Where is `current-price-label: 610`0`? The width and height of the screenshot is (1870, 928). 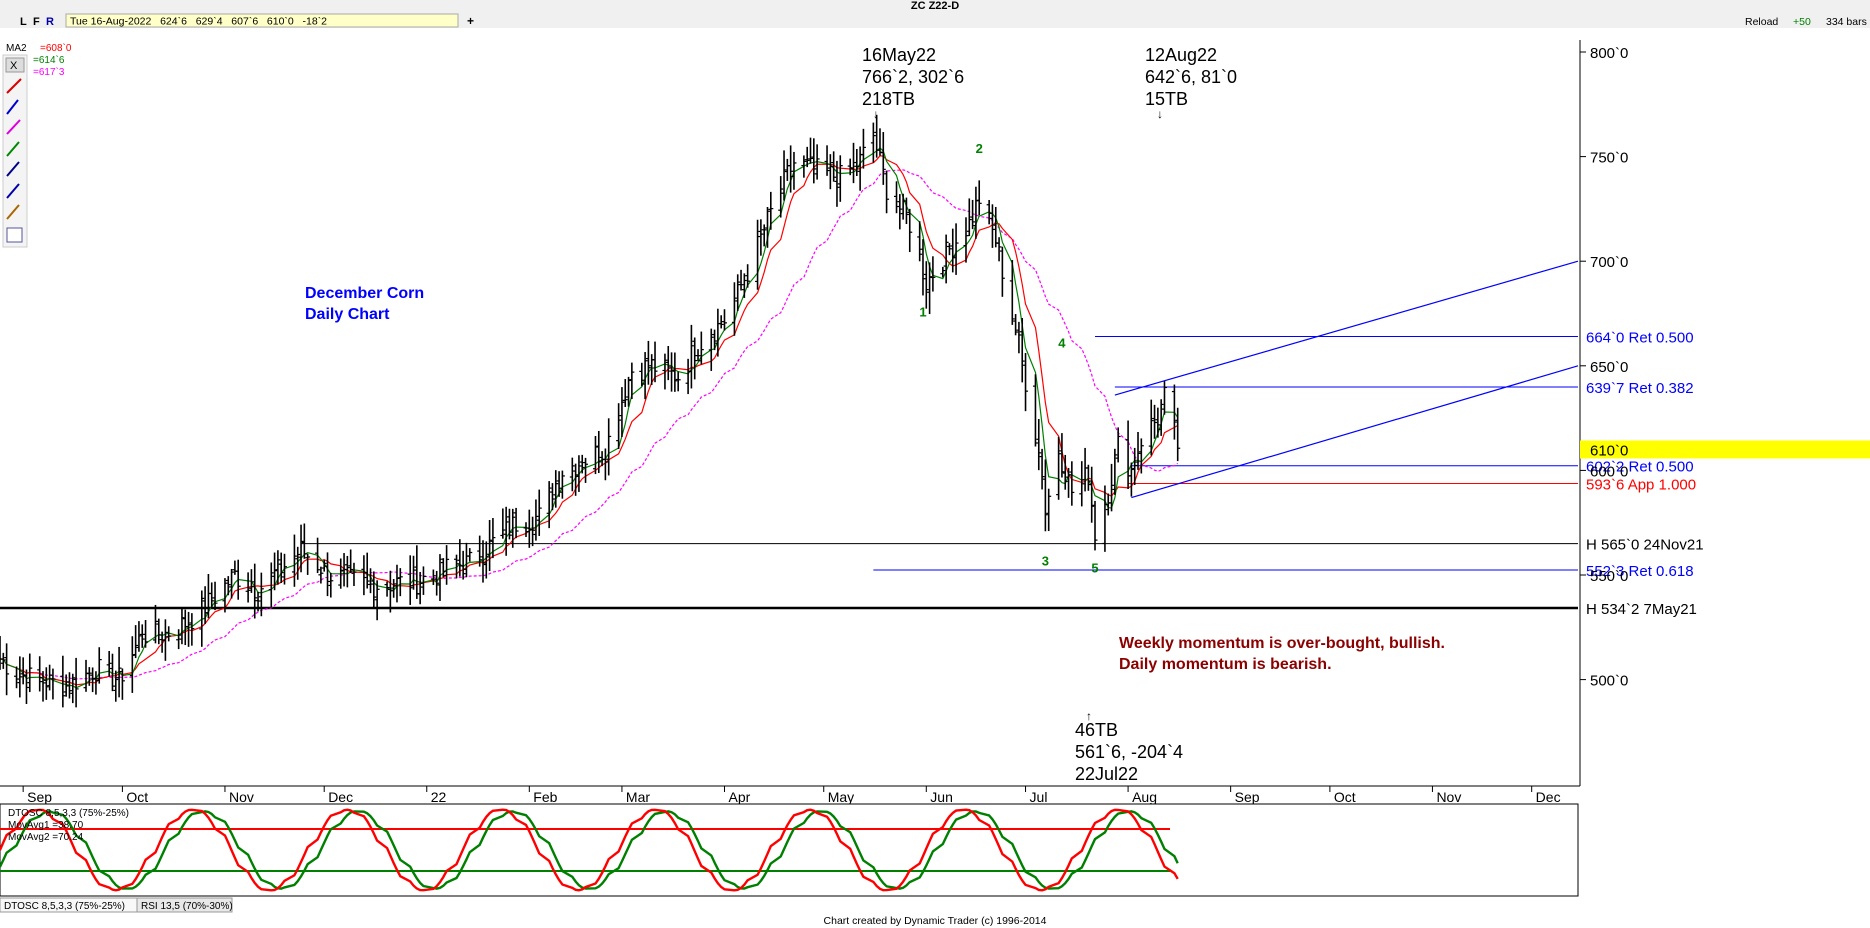
current-price-label: 610`0 is located at coordinates (1609, 450).